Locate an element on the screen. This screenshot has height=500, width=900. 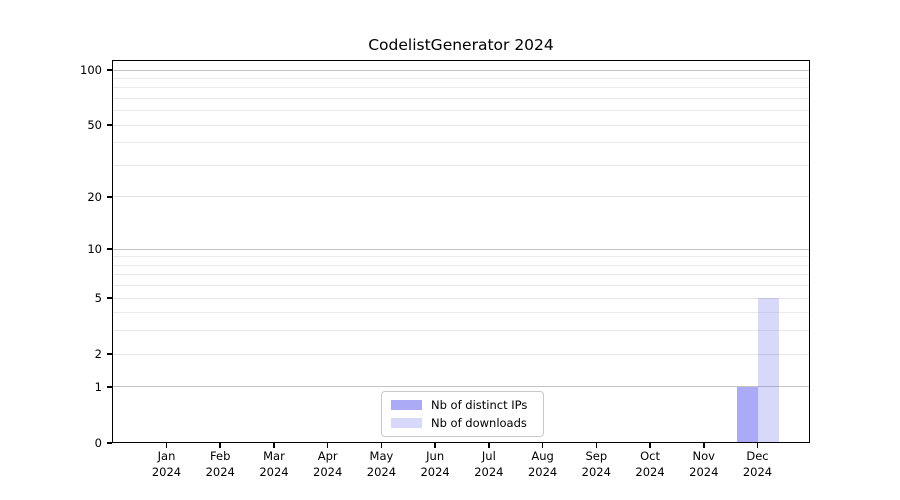
x-tick-mark-jan-2024 is located at coordinates (166, 445).